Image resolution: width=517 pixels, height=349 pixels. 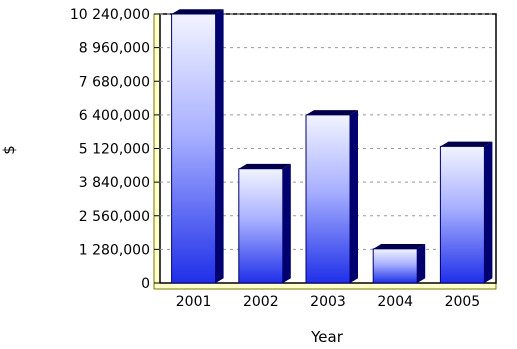 I want to click on bar-2003, so click(x=331, y=197).